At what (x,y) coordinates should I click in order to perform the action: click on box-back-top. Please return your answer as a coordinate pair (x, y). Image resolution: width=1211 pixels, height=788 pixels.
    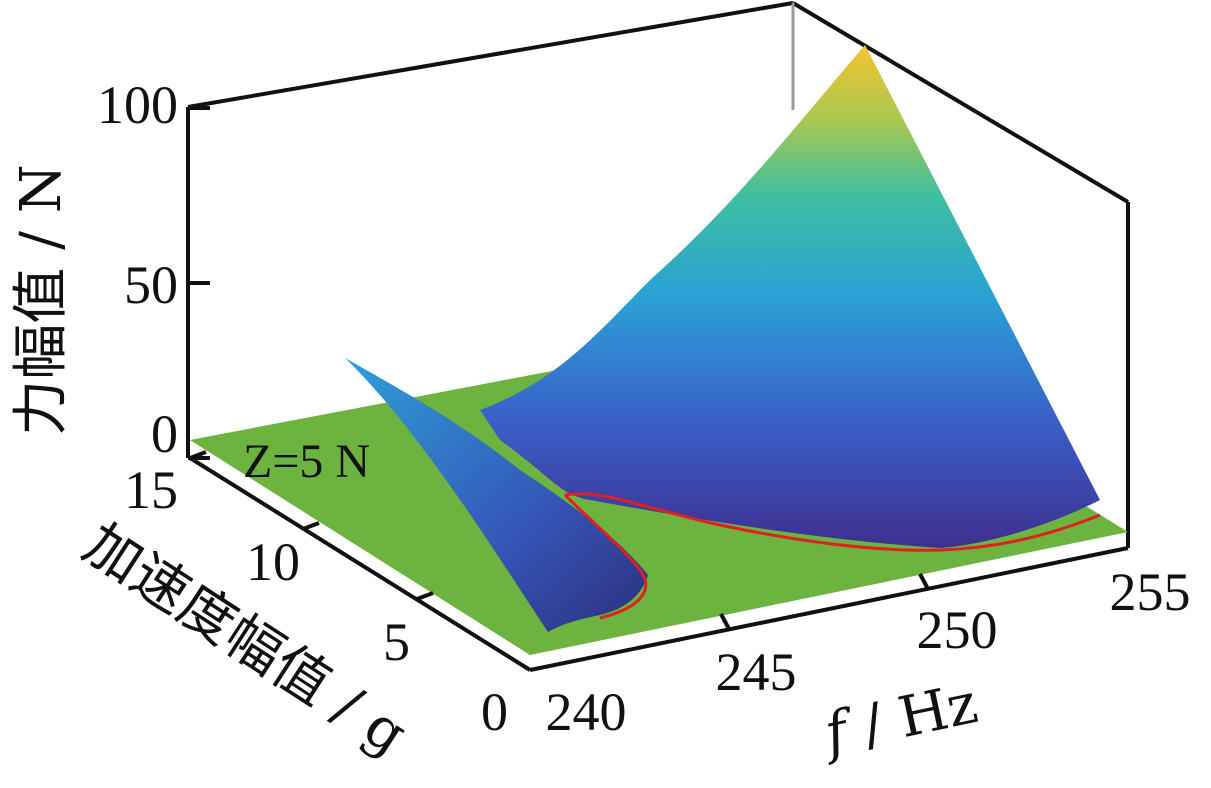
    Looking at the image, I should click on (490, 55).